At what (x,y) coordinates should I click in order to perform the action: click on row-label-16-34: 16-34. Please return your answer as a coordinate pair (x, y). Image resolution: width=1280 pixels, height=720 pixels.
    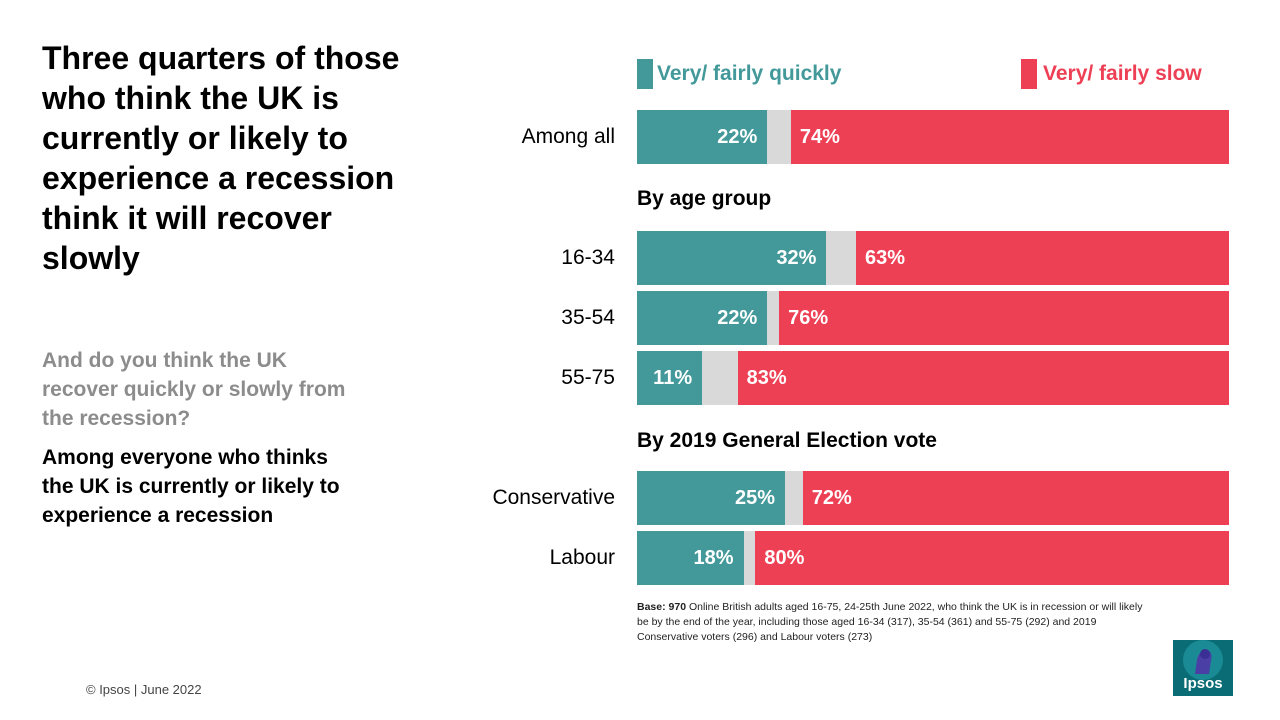
    Looking at the image, I should click on (588, 257).